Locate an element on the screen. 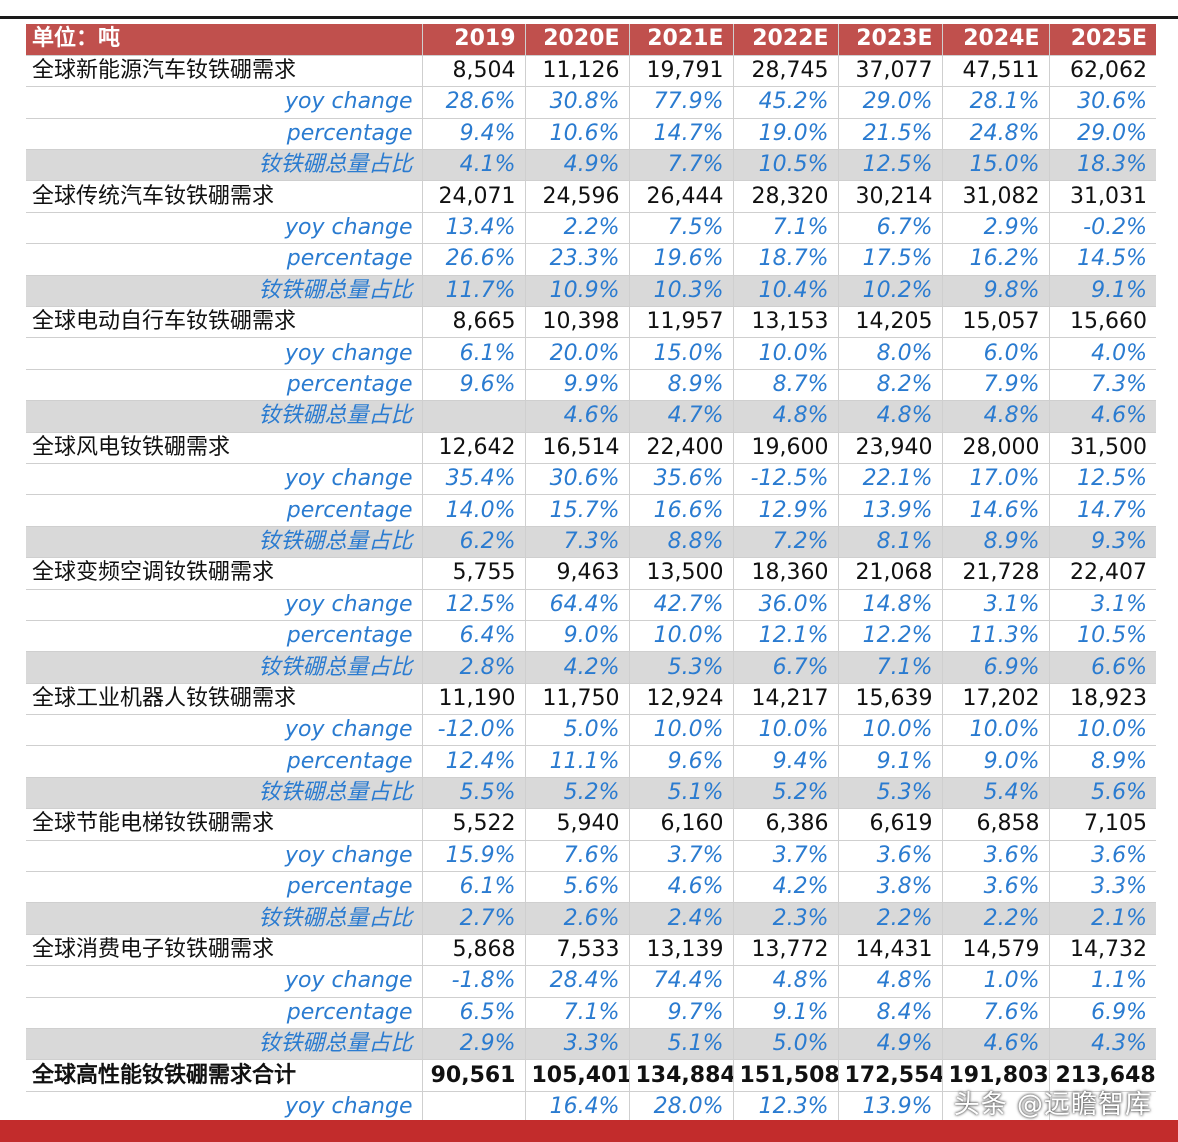 This screenshot has height=1142, width=1178. value-cell: 18.3% is located at coordinates (1102, 165).